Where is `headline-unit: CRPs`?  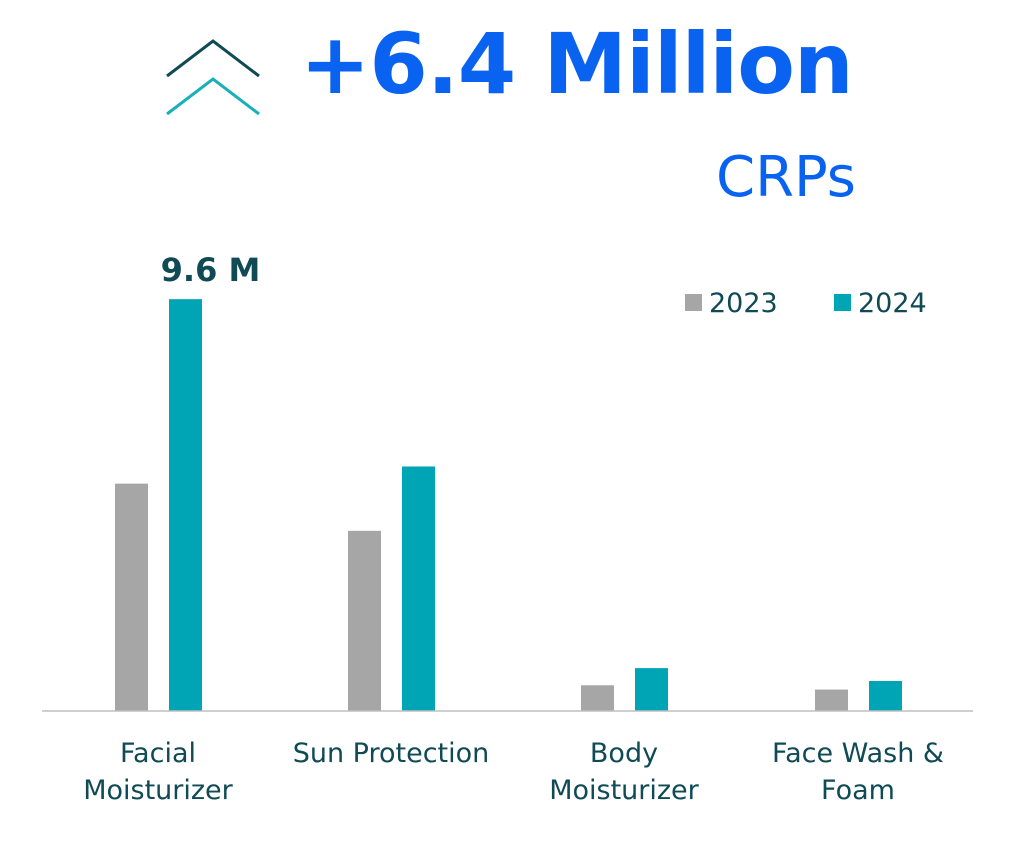 headline-unit: CRPs is located at coordinates (786, 177).